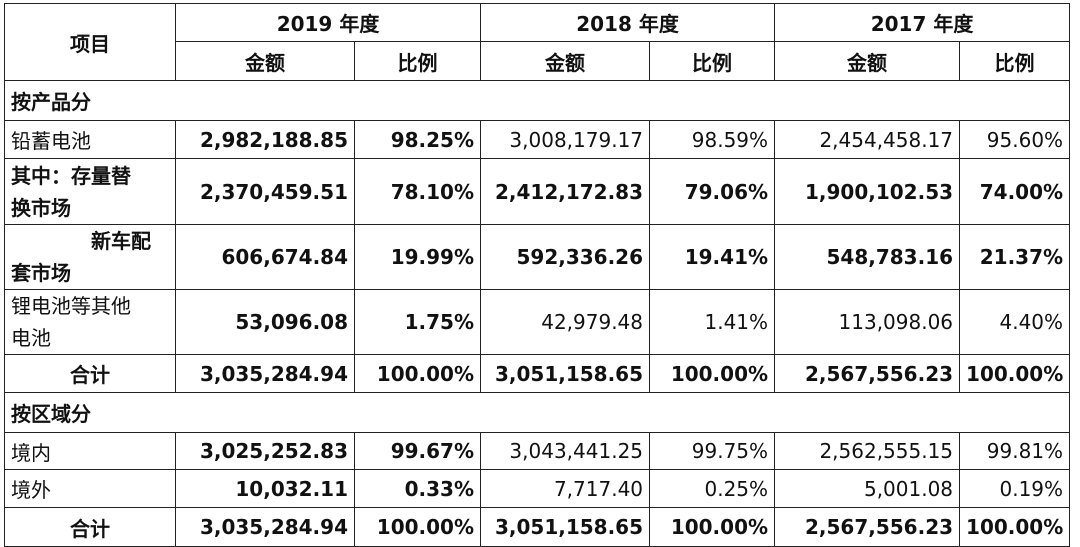  Describe the element at coordinates (565, 451) in the screenshot. I see `amount-2018: 3,043,441.25` at that location.